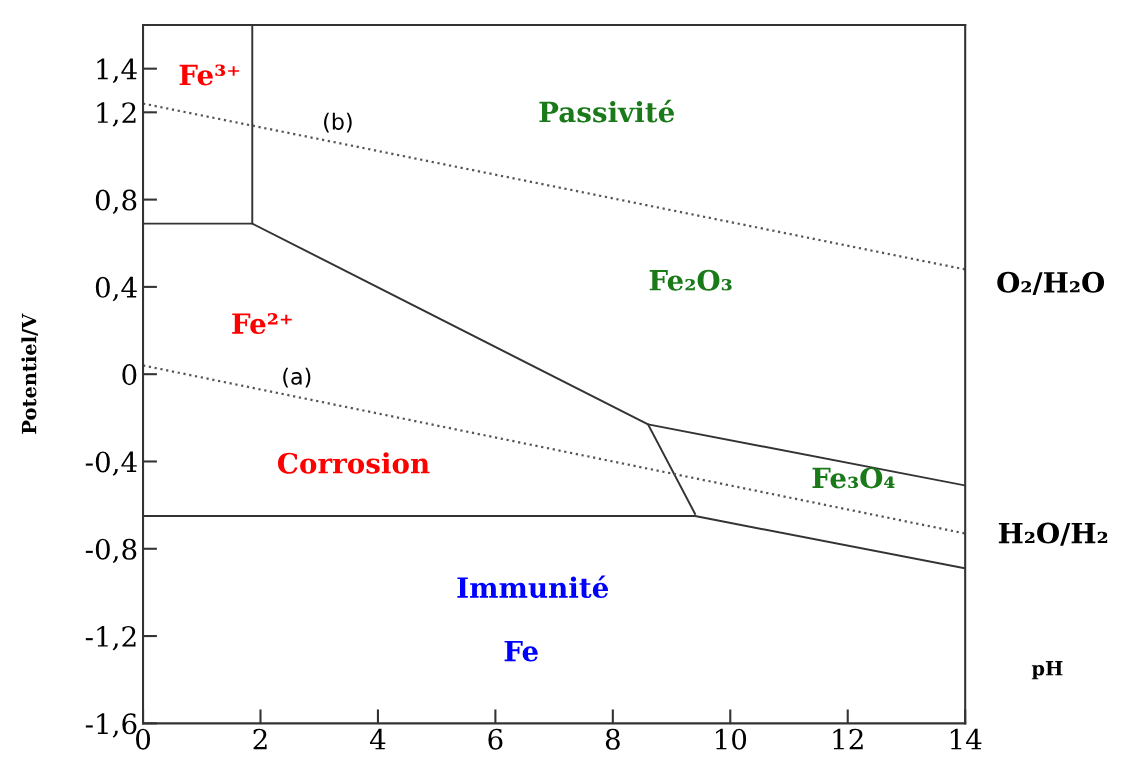 This screenshot has height=782, width=1121. Describe the element at coordinates (260, 739) in the screenshot. I see `x-tick-label: 2` at that location.